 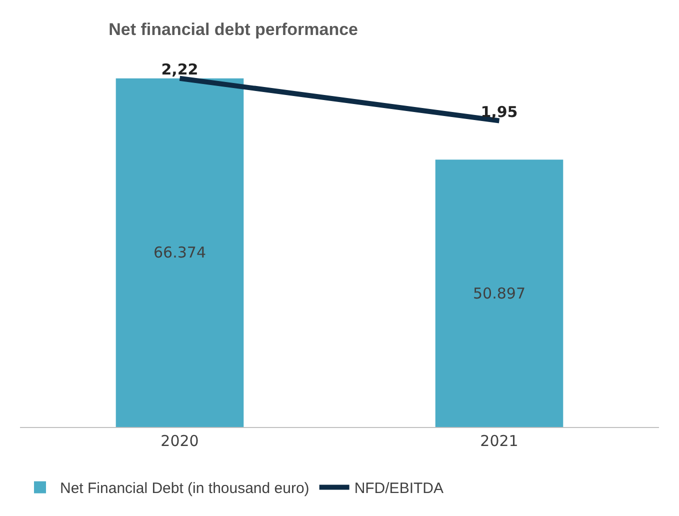 What do you see at coordinates (180, 253) in the screenshot?
I see `data-label: 66.374` at bounding box center [180, 253].